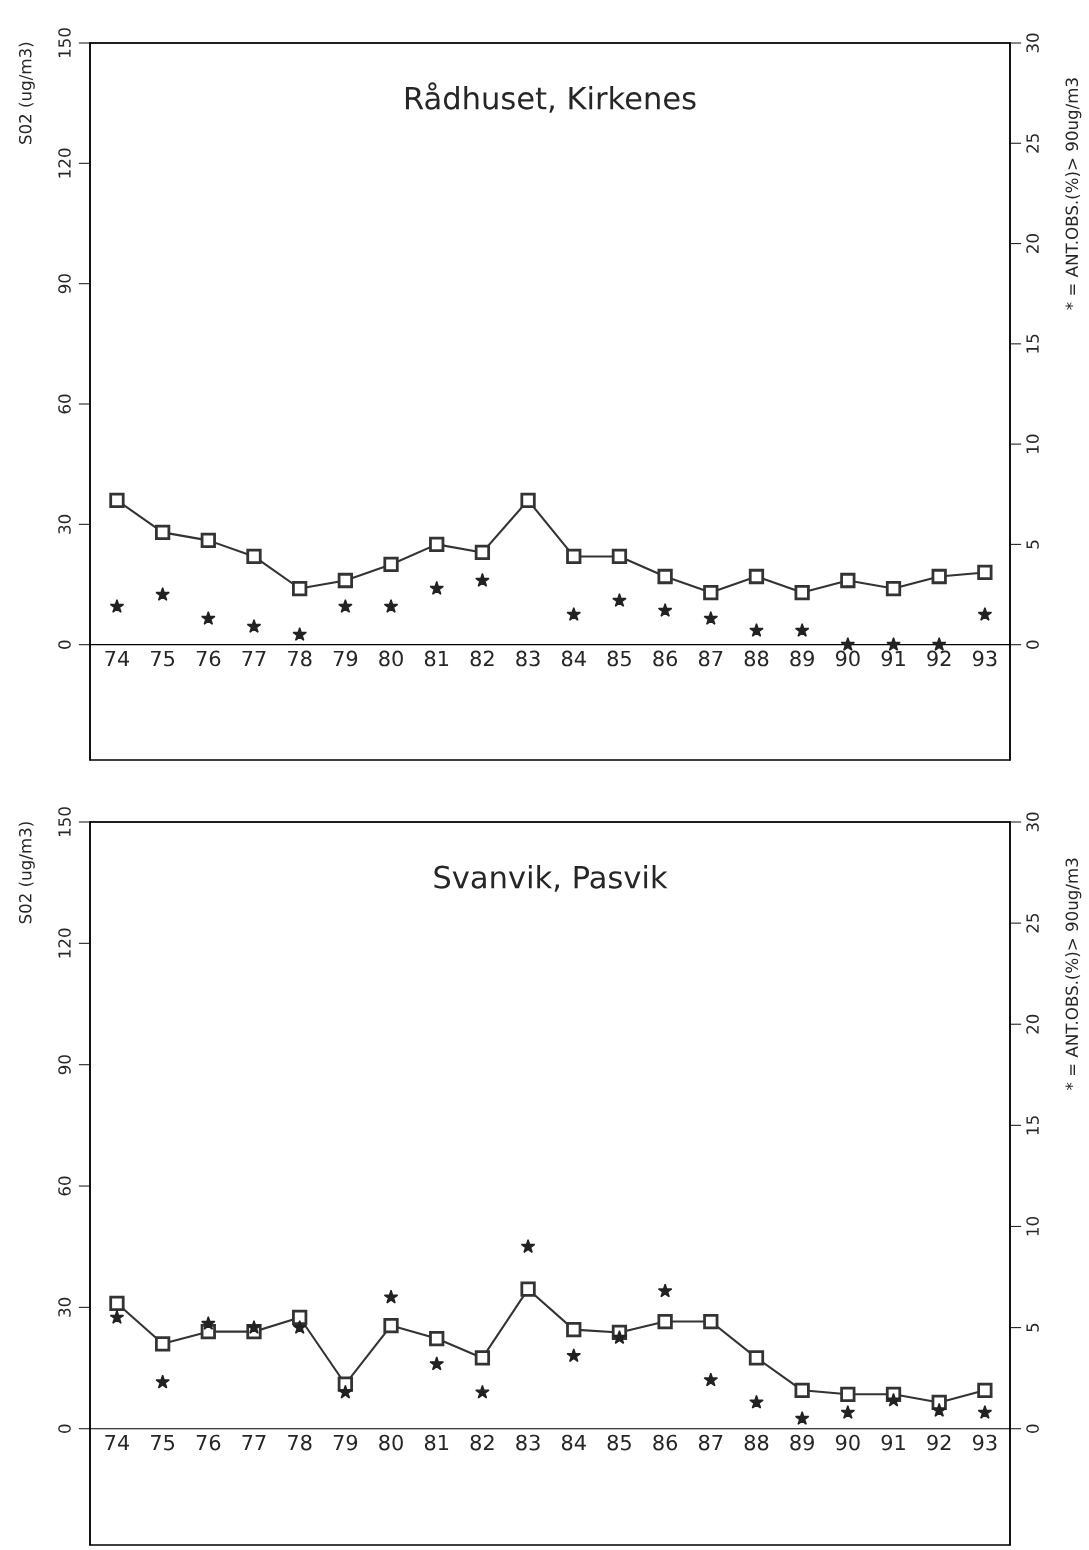 Image resolution: width=1089 pixels, height=1550 pixels. Describe the element at coordinates (482, 658) in the screenshot. I see `x-tick-label: 82` at that location.